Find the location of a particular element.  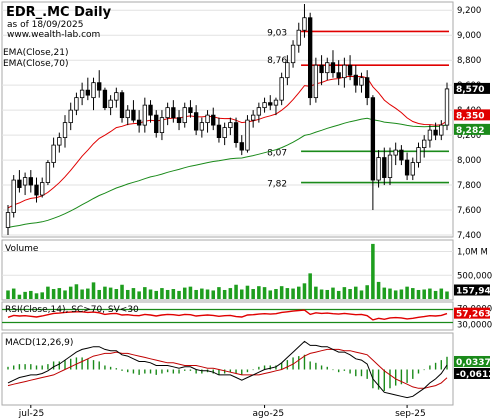

last-price-badge-bg is located at coordinates (472, 88).